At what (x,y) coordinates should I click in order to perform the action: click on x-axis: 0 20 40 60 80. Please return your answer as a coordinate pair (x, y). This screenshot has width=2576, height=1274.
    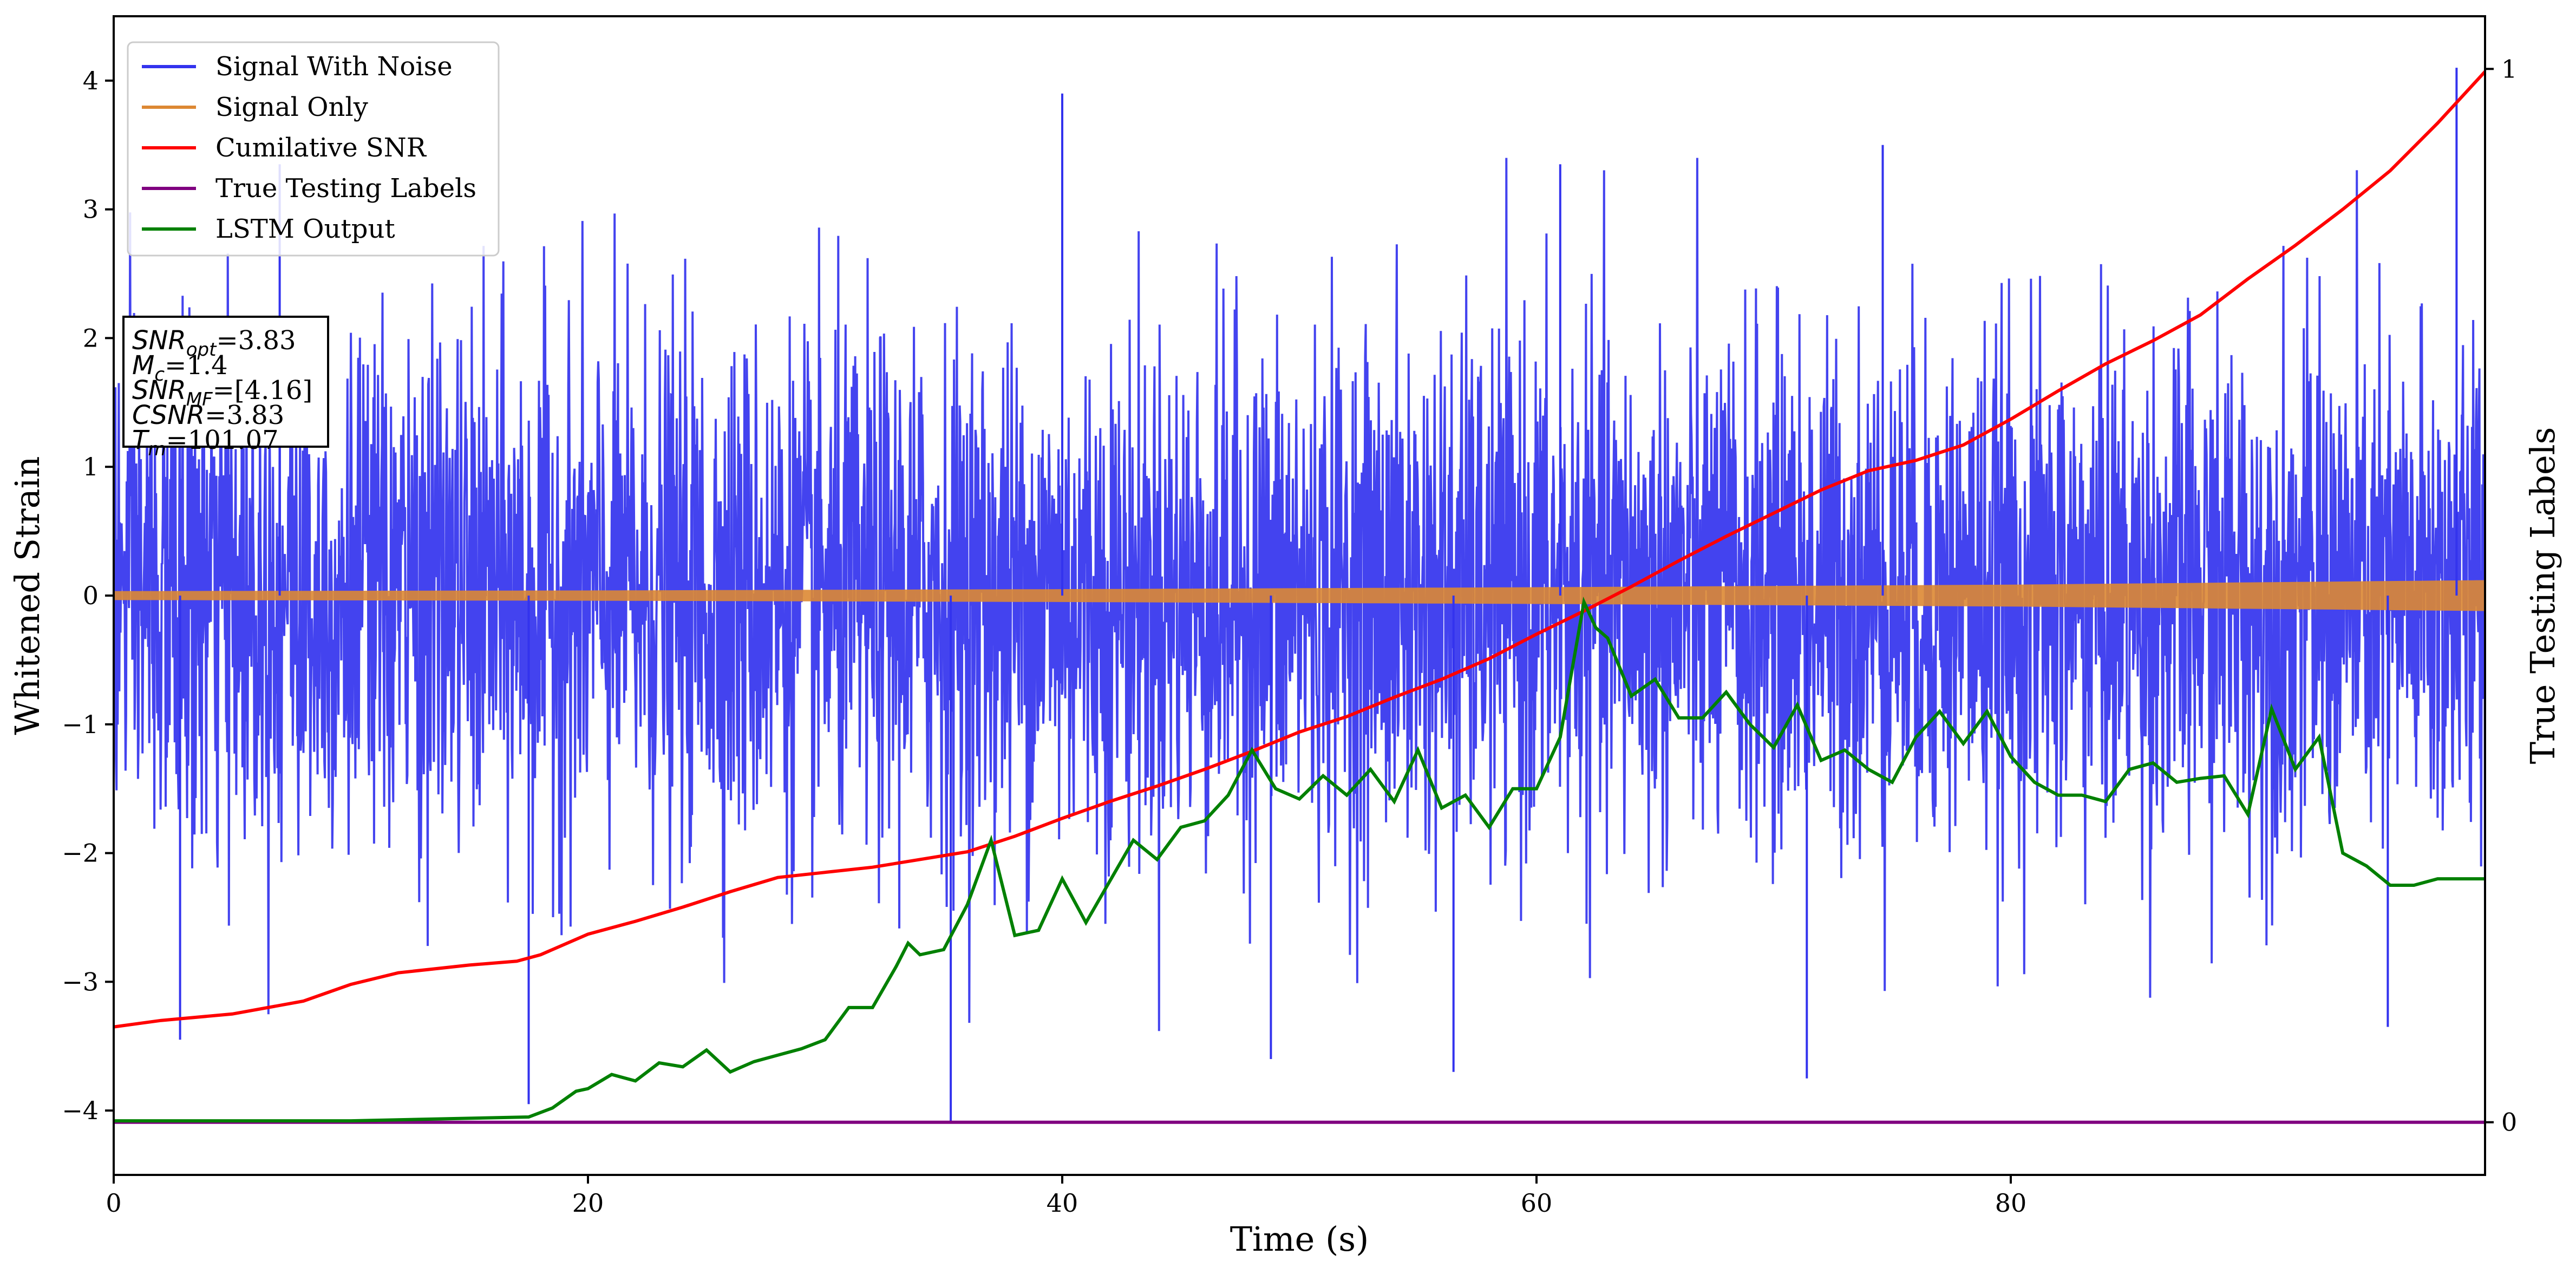
    Looking at the image, I should click on (1066, 1196).